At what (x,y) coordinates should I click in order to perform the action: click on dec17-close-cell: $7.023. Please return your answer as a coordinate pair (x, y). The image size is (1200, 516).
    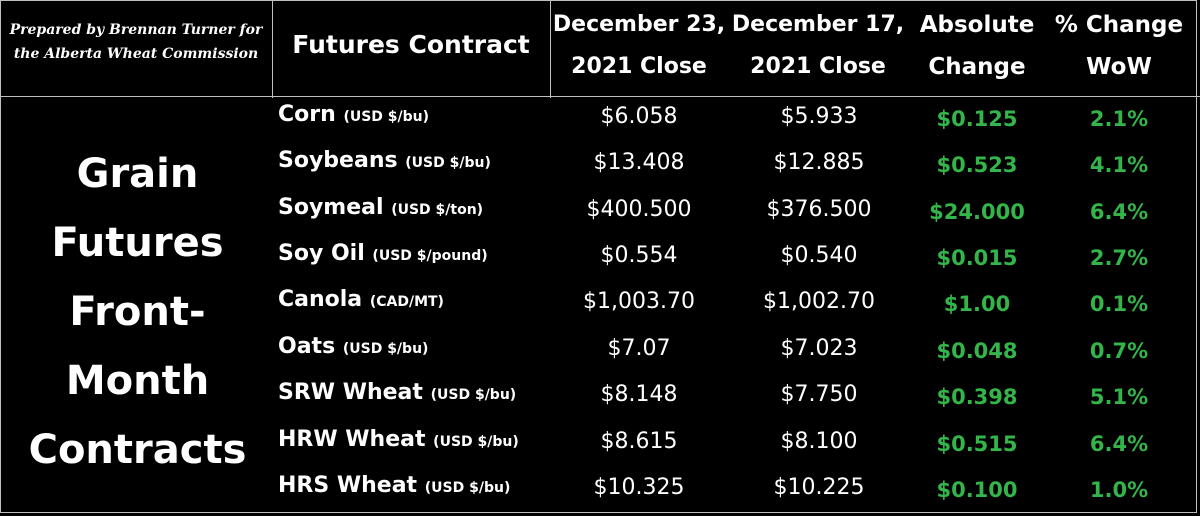
    Looking at the image, I should click on (819, 348).